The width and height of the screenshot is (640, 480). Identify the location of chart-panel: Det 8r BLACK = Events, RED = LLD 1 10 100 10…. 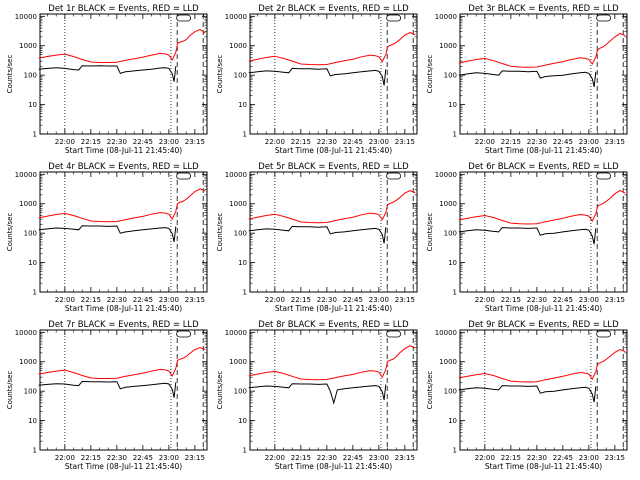
(317, 395).